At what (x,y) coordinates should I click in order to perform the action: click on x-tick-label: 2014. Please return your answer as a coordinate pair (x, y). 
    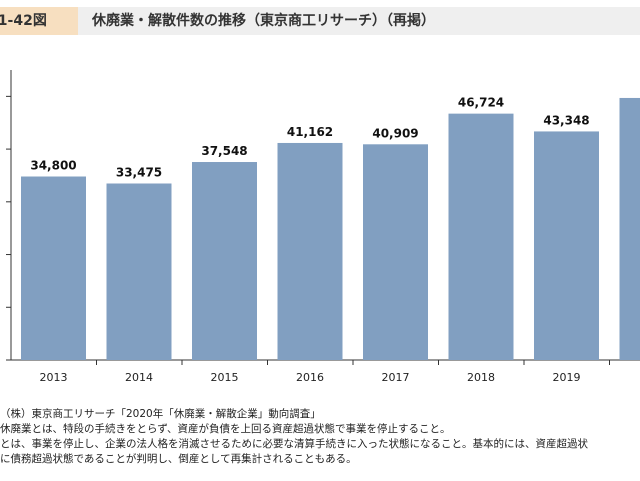
    Looking at the image, I should click on (139, 377).